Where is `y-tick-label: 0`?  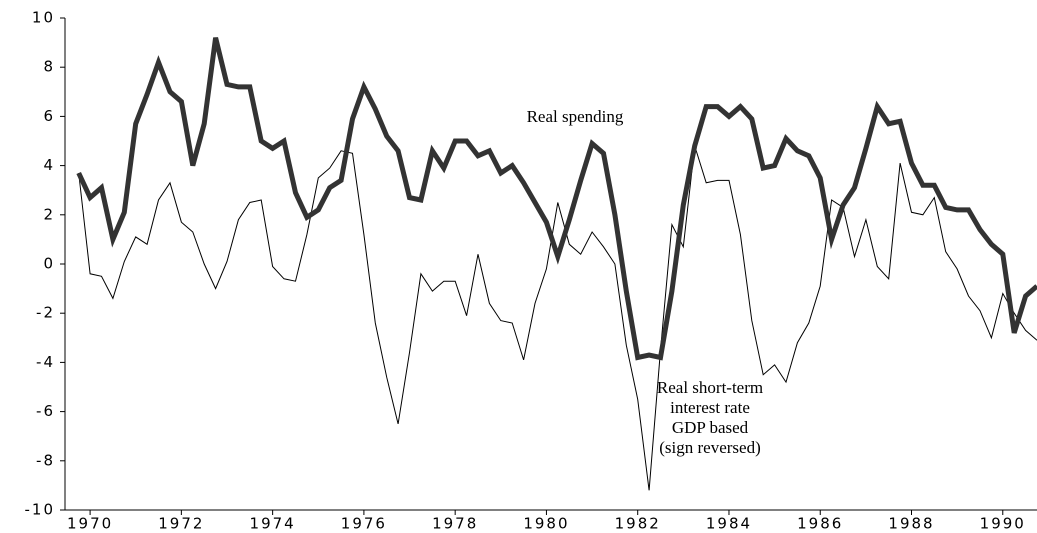
y-tick-label: 0 is located at coordinates (49, 264).